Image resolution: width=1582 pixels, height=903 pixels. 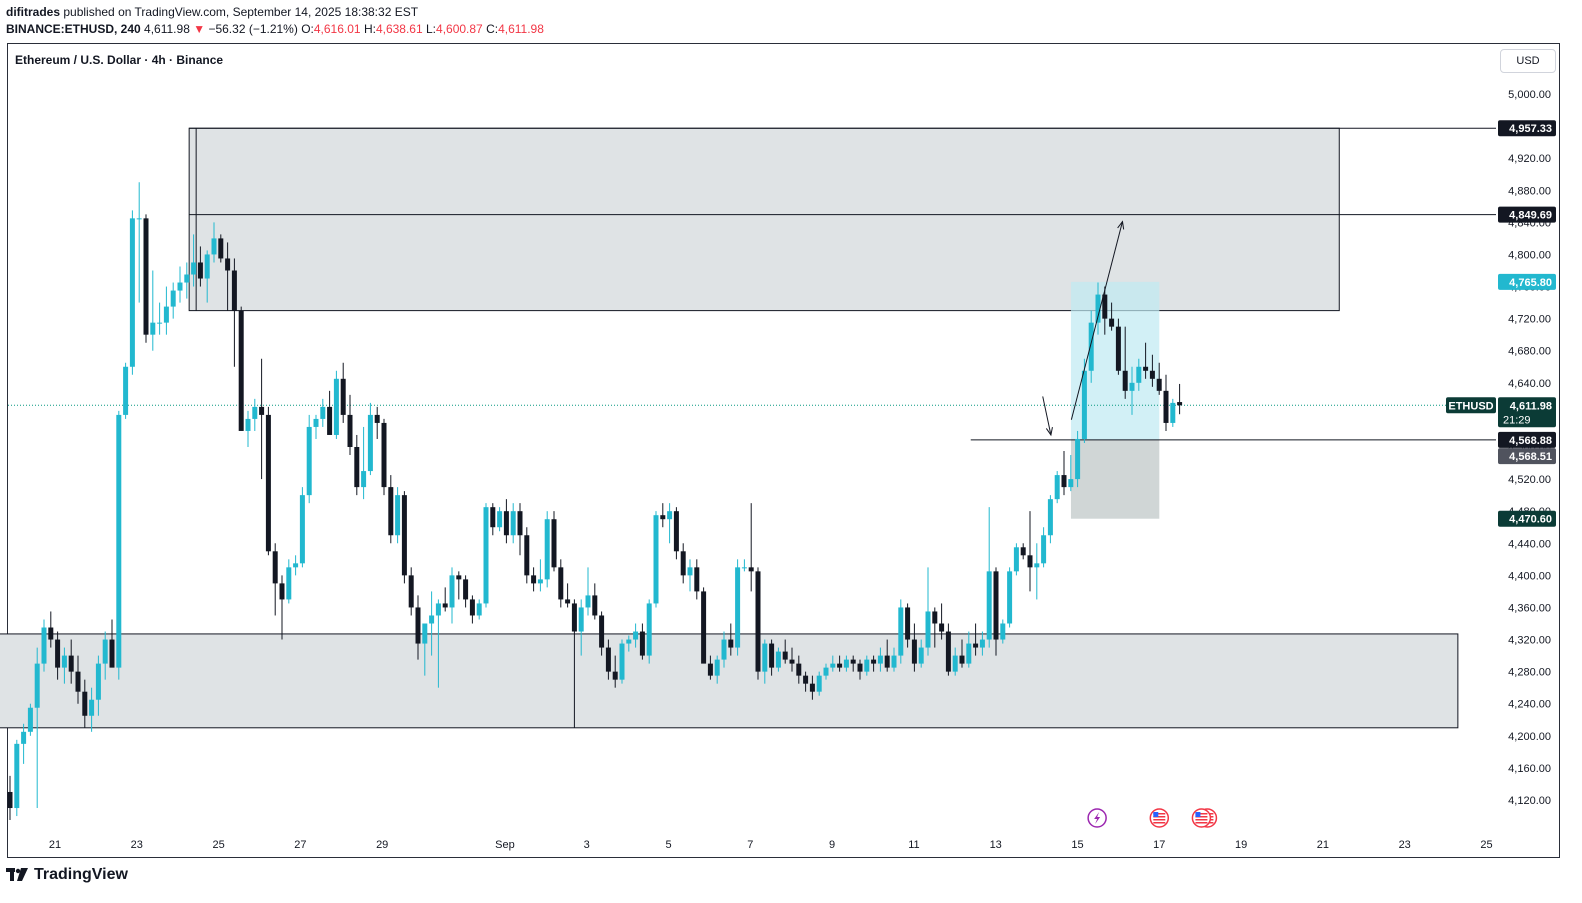 I want to click on tradingview-logo: TradingView, so click(x=67, y=875).